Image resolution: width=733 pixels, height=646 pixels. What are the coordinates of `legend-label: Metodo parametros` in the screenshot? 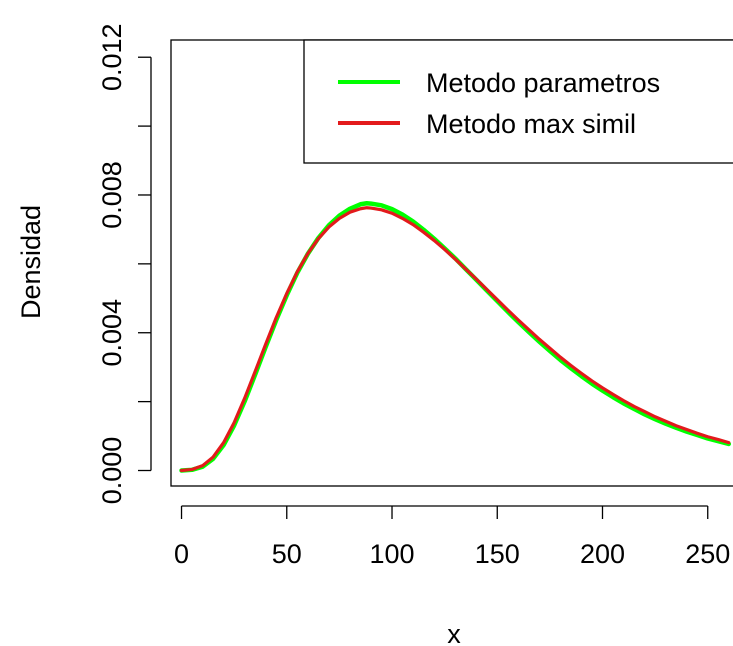 It's located at (543, 83).